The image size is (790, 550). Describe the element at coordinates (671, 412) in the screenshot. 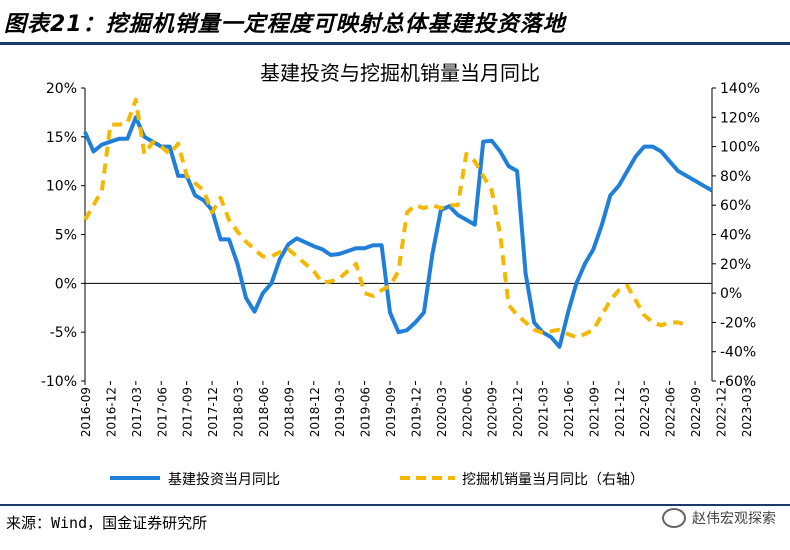

I see `x-tick-label: 2022-06` at that location.